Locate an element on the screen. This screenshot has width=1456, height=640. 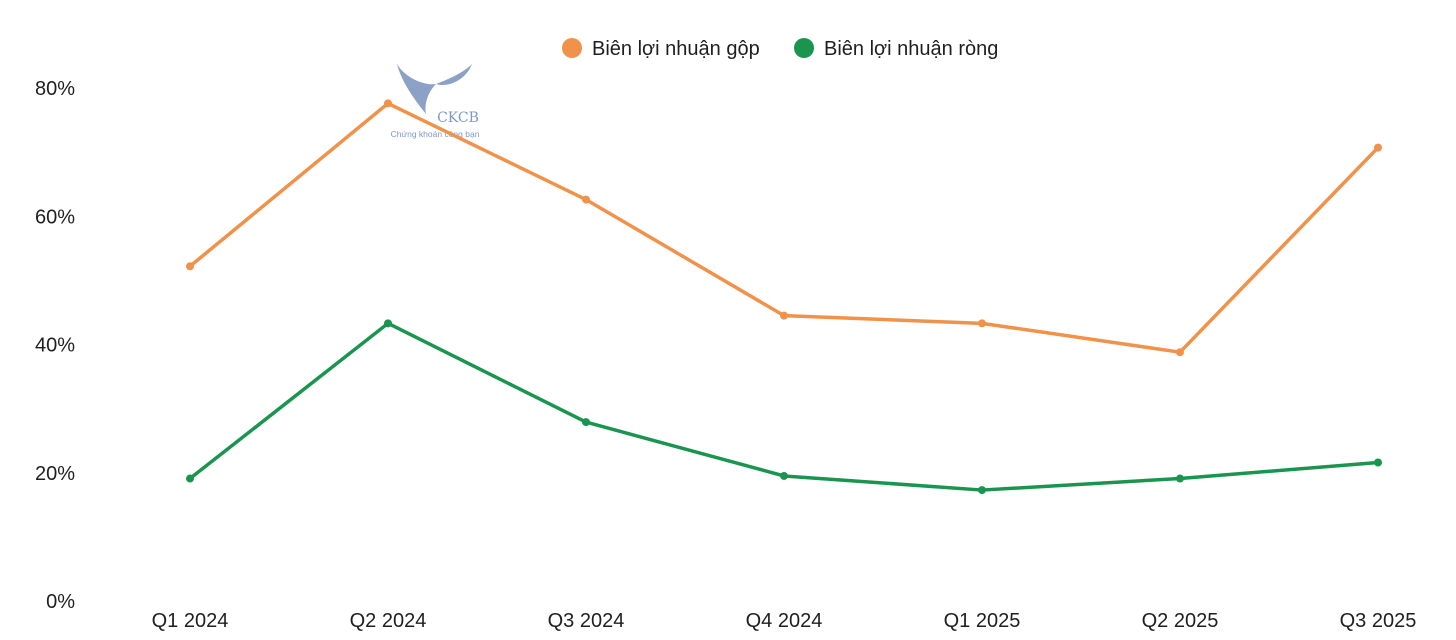
x-tick-label: Q3 2025 is located at coordinates (1378, 621).